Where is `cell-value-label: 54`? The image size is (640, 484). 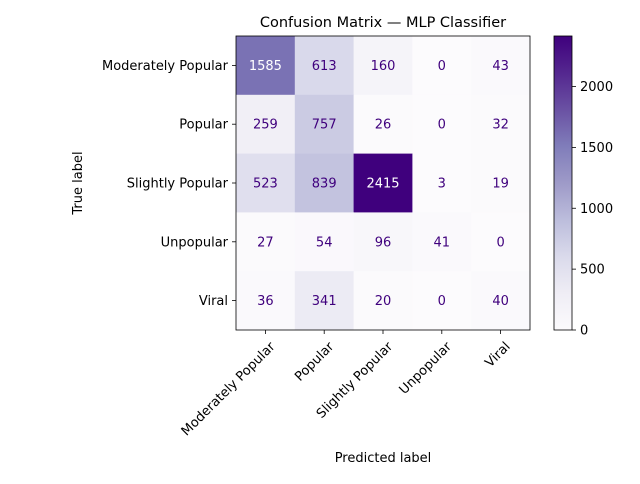 cell-value-label: 54 is located at coordinates (324, 242).